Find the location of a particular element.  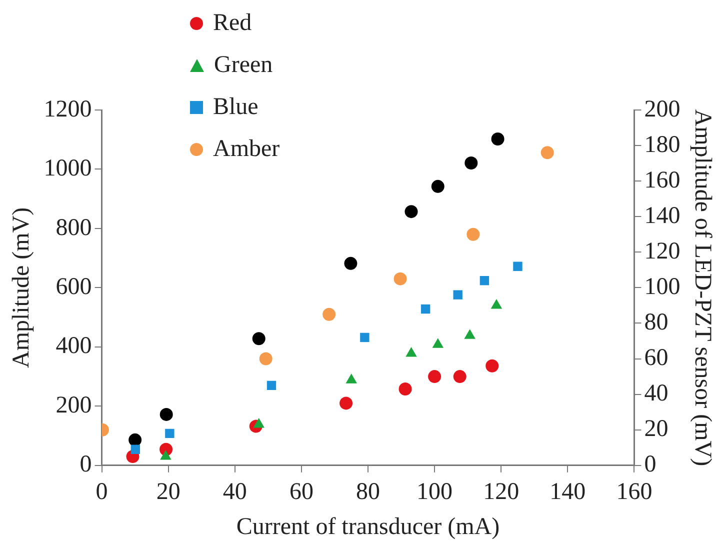

legend-label: Red is located at coordinates (232, 23).